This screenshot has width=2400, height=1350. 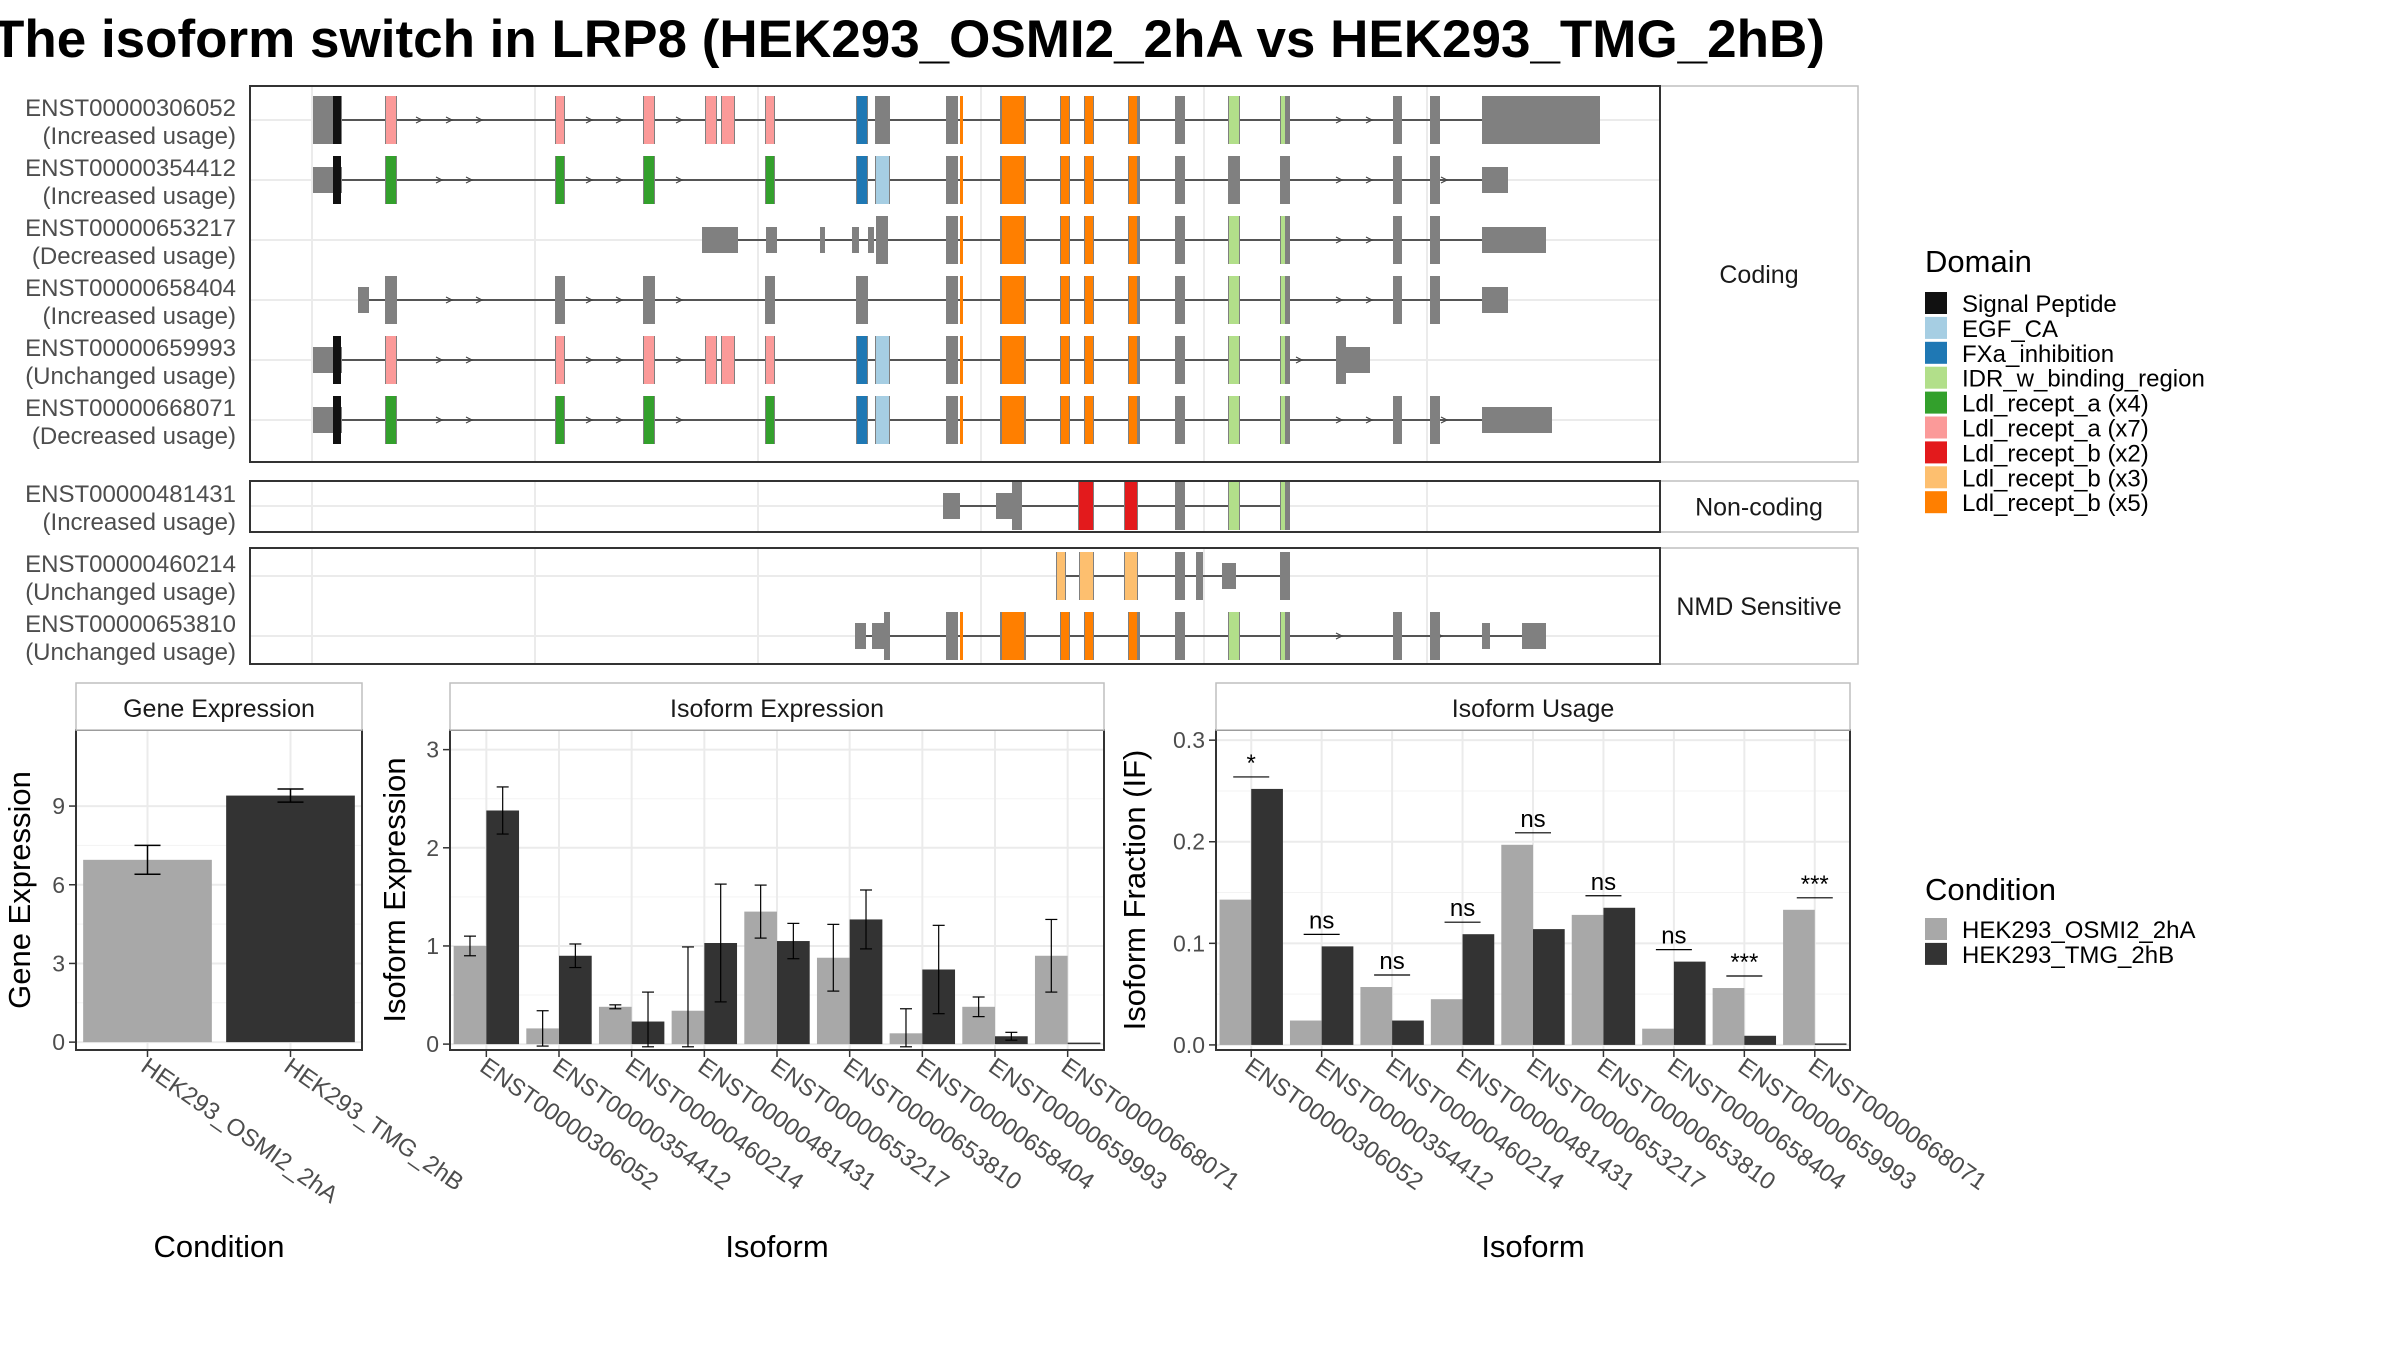 What do you see at coordinates (1758, 275) in the screenshot?
I see `structure-strip-label: Coding` at bounding box center [1758, 275].